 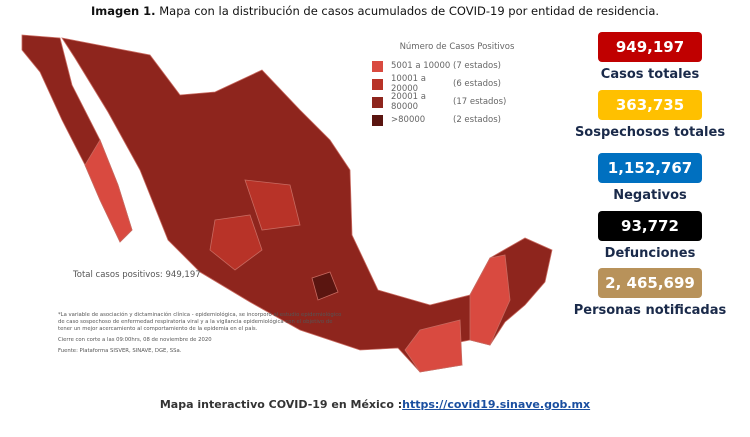 What do you see at coordinates (108, 191) in the screenshot?
I see `baja-sur` at bounding box center [108, 191].